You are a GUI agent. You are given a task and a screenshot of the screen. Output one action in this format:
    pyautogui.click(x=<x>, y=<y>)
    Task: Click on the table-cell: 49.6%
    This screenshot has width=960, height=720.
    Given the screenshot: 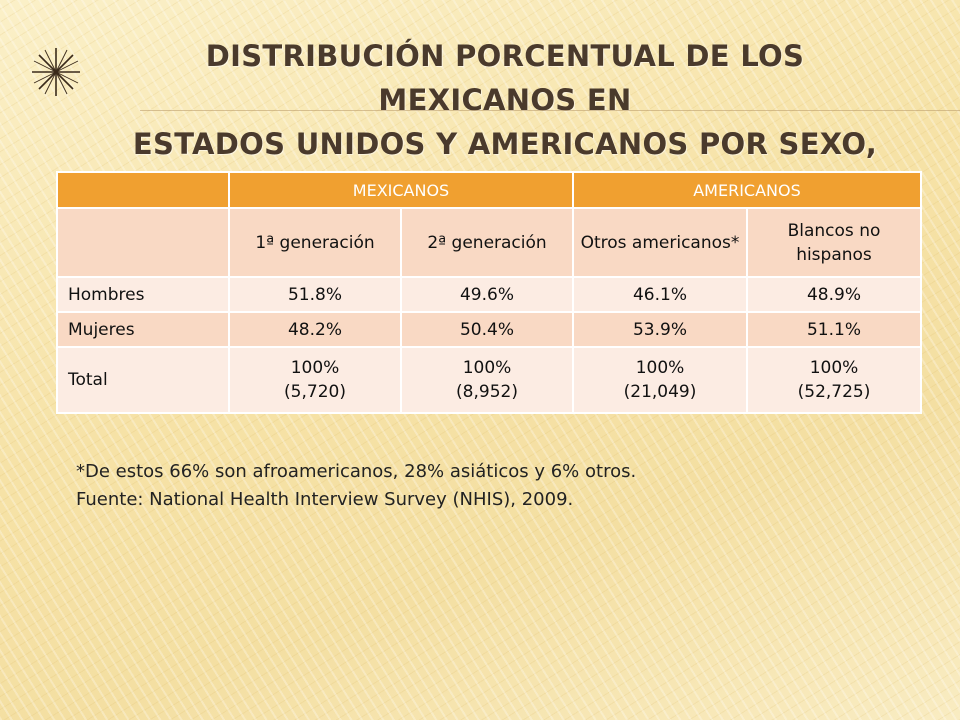 What is the action you would take?
    pyautogui.click(x=487, y=294)
    